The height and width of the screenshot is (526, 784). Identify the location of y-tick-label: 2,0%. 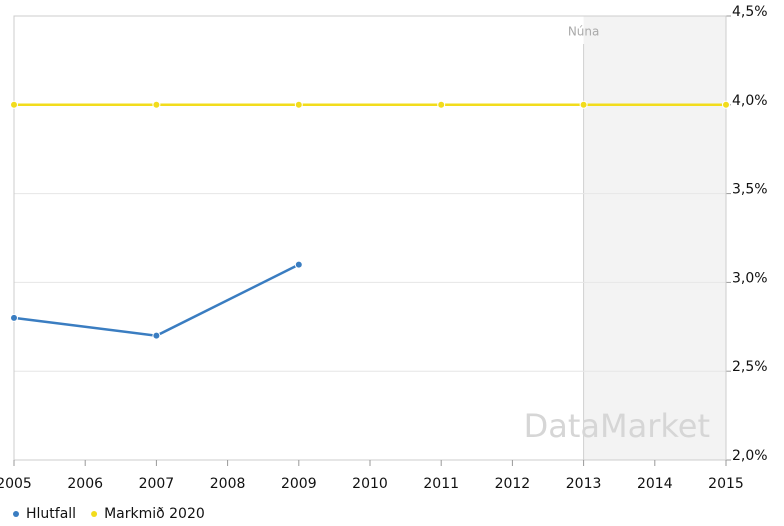
(750, 456).